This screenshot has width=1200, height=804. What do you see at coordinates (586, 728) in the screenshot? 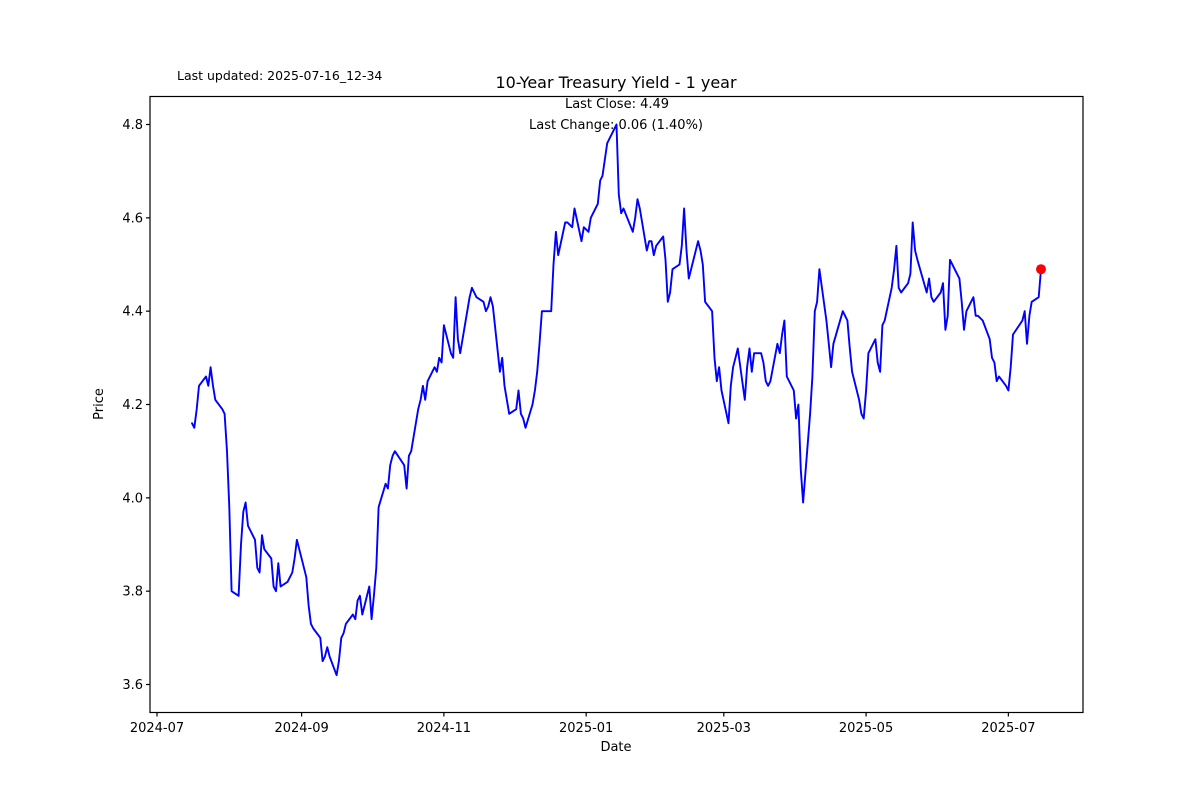
I see `x-axis-tick-label: 2025-01` at bounding box center [586, 728].